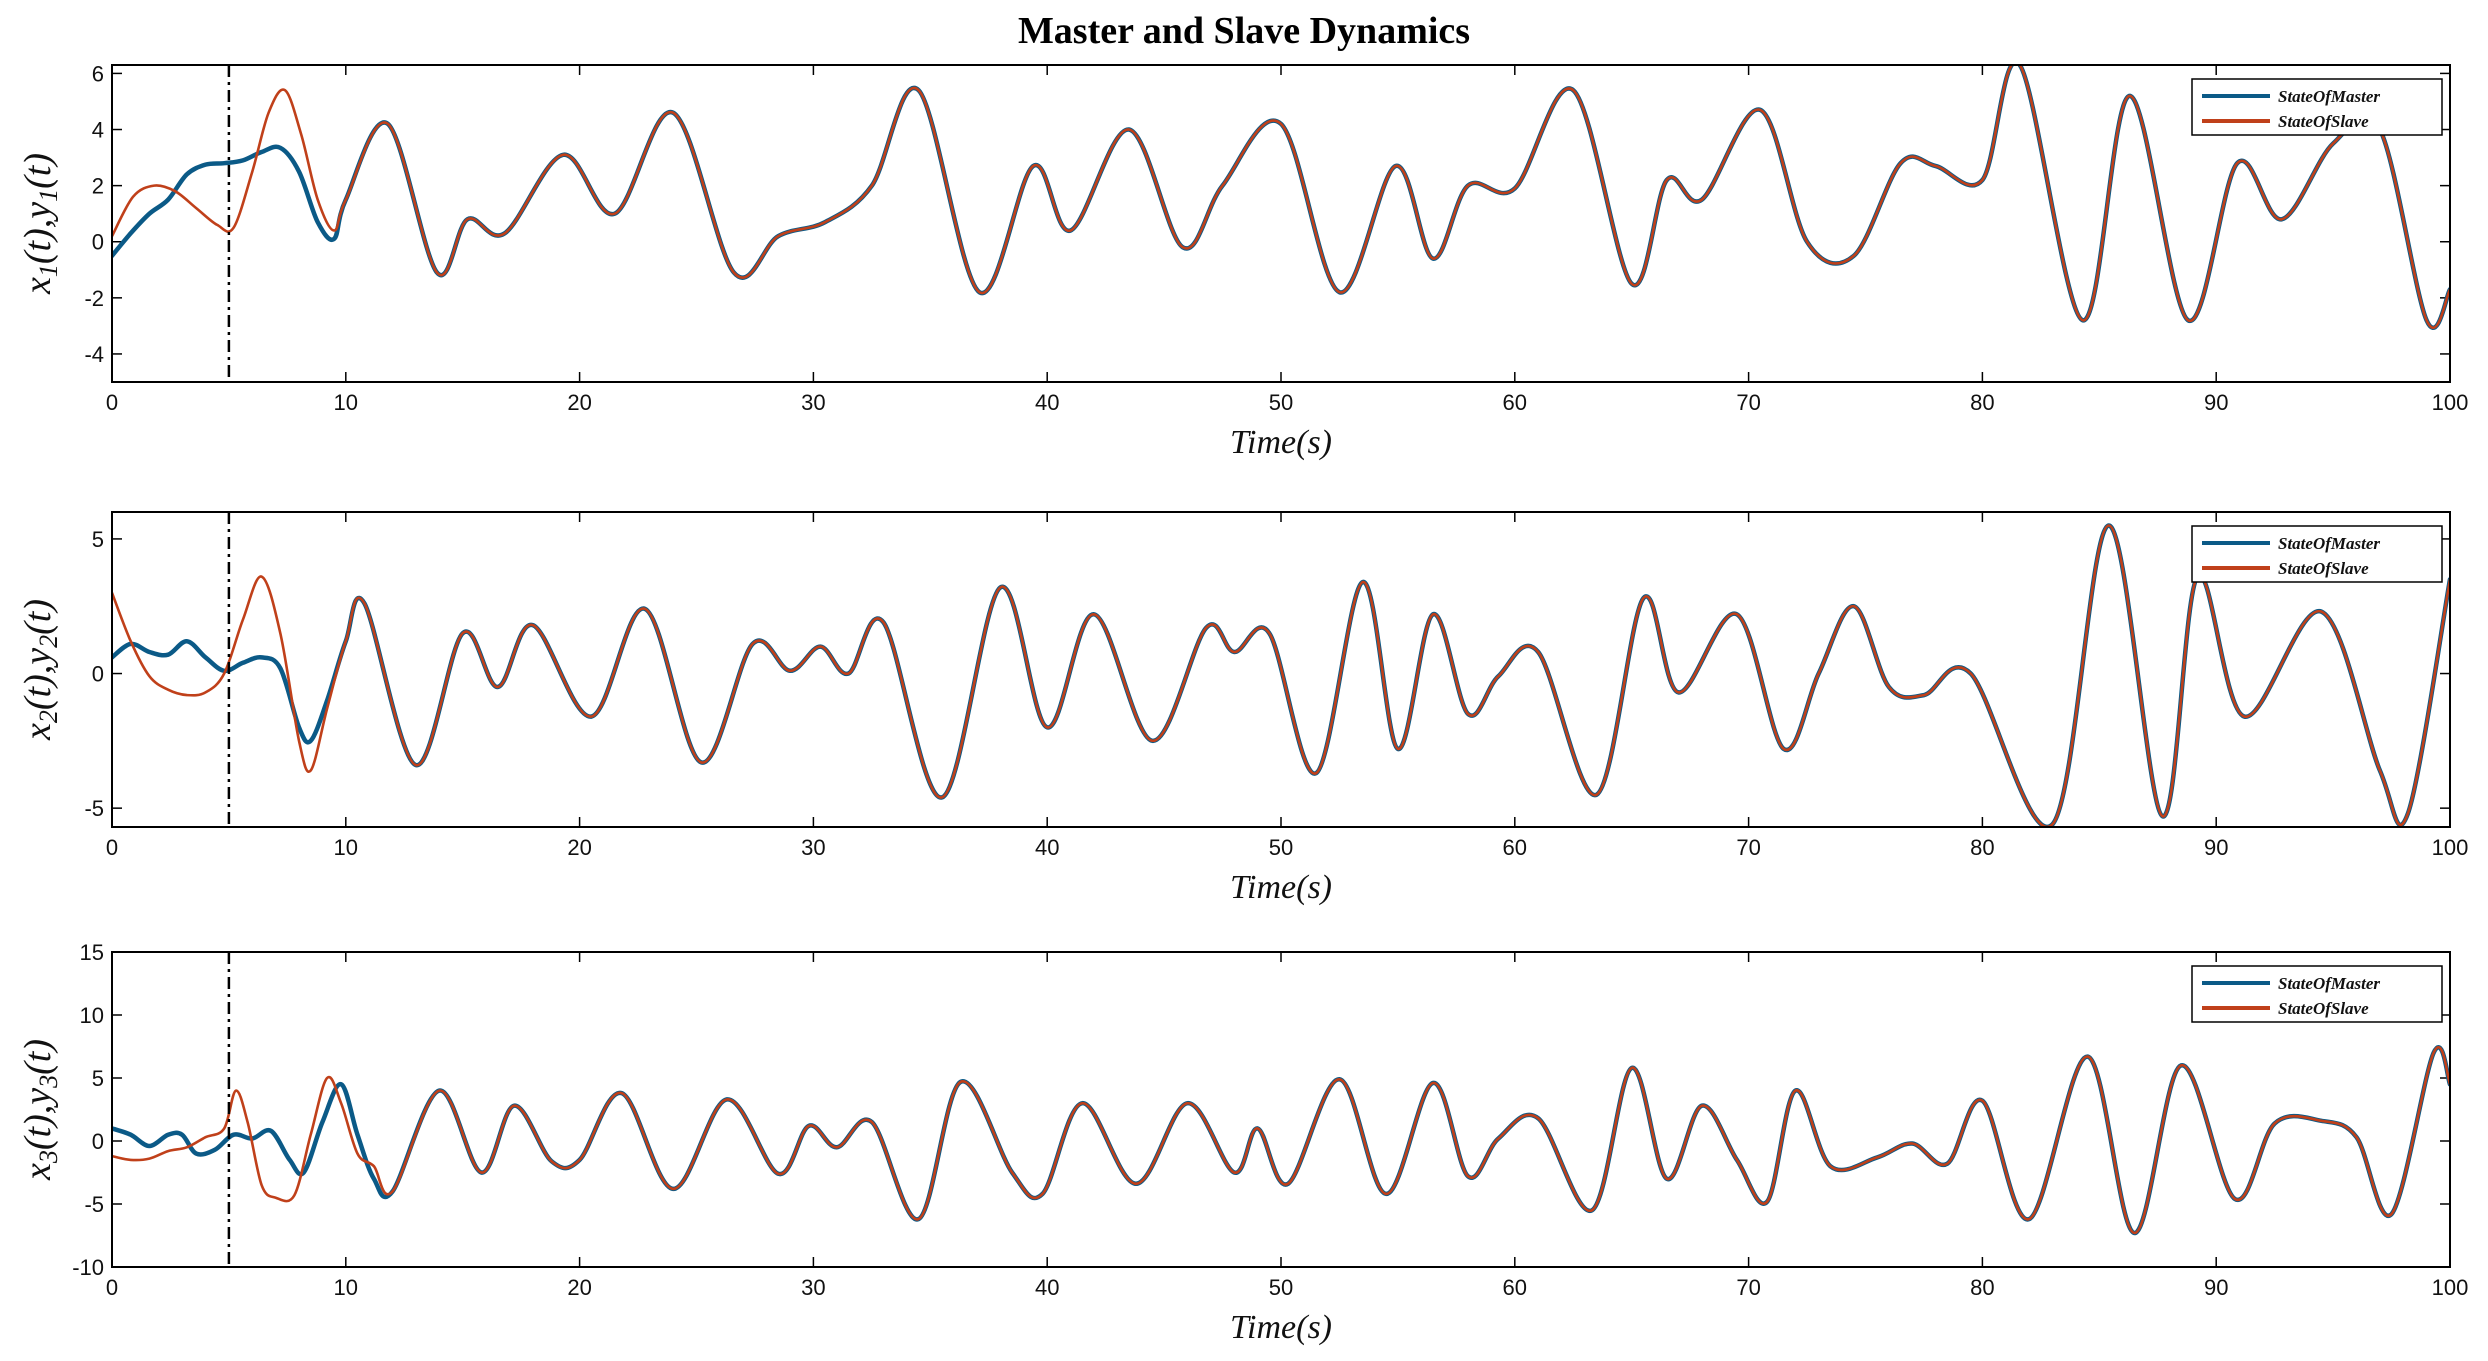 The height and width of the screenshot is (1361, 2488). What do you see at coordinates (98, 186) in the screenshot?
I see `y-tick-label: 2` at bounding box center [98, 186].